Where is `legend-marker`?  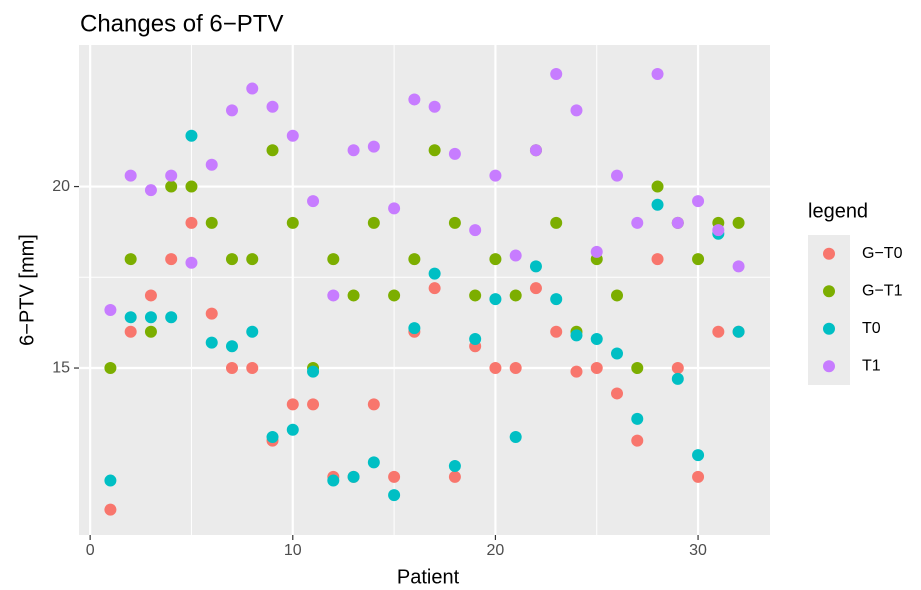 legend-marker is located at coordinates (829, 253).